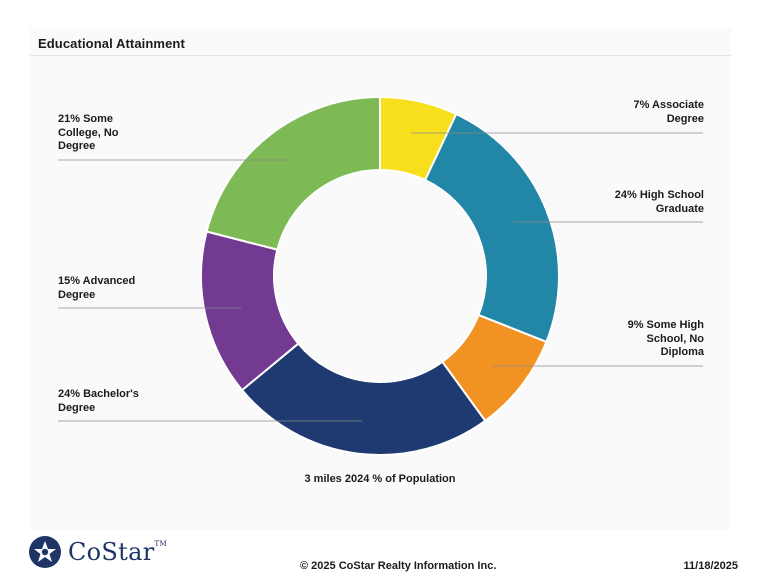 Image resolution: width=761 pixels, height=588 pixels. Describe the element at coordinates (45, 552) in the screenshot. I see `costar-star-icon` at that location.